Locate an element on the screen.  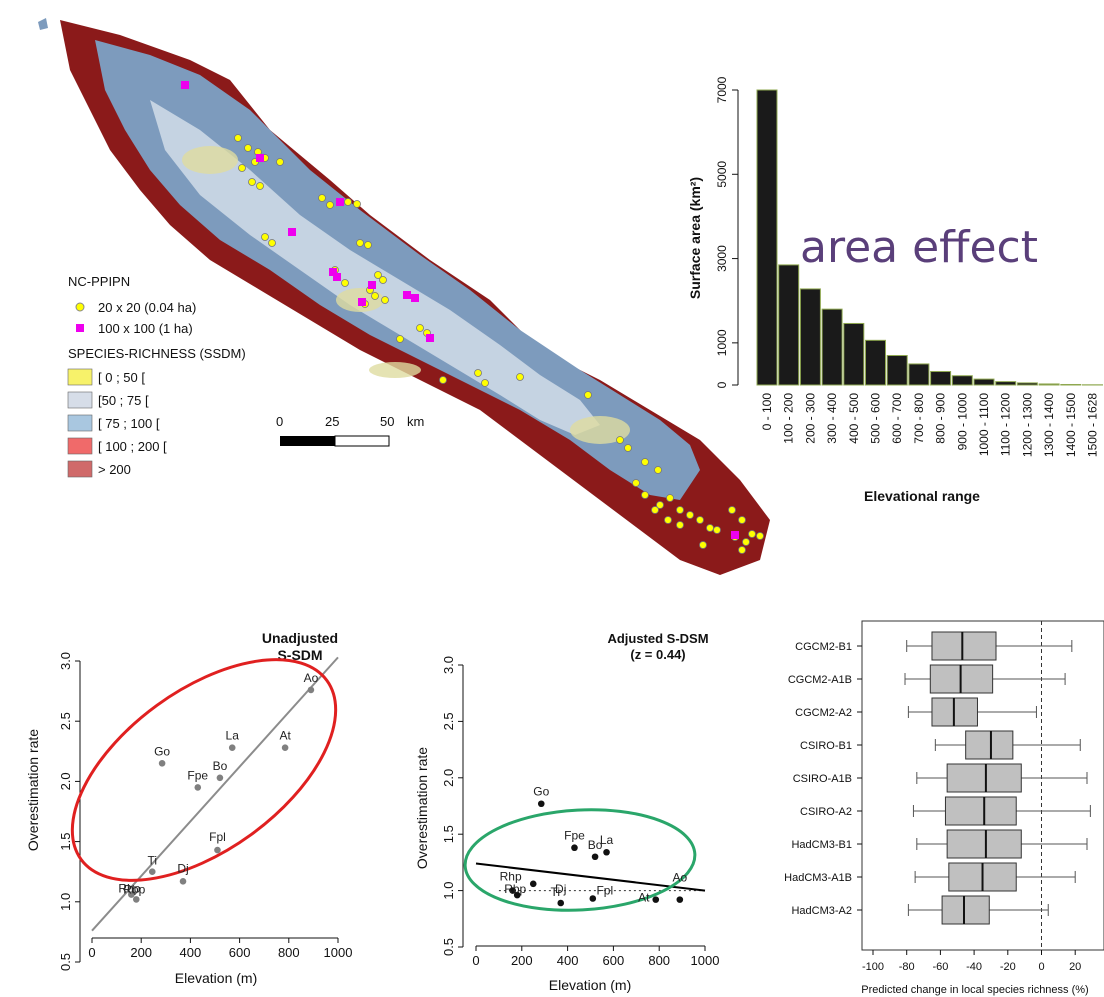
scatter-left-ylabel: Overestimation rate is located at coordinates (33, 790).